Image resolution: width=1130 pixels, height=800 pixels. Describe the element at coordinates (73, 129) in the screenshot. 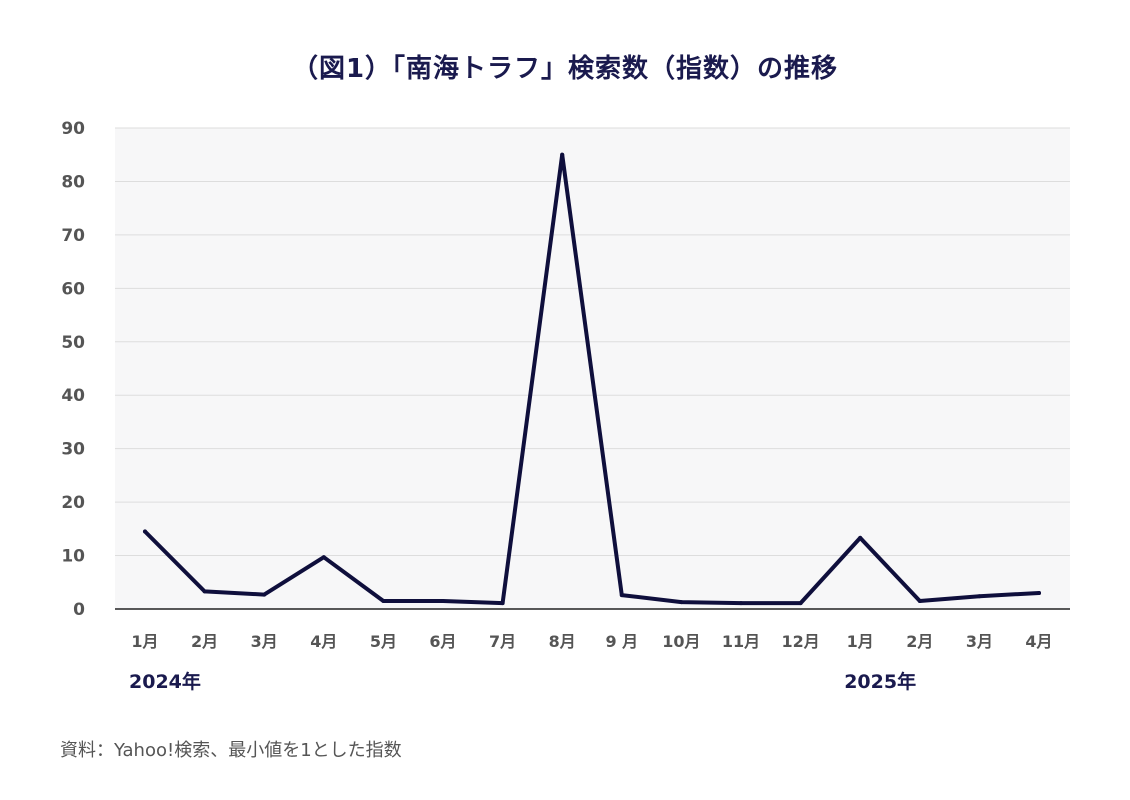

I see `y-tick-label: 90` at that location.